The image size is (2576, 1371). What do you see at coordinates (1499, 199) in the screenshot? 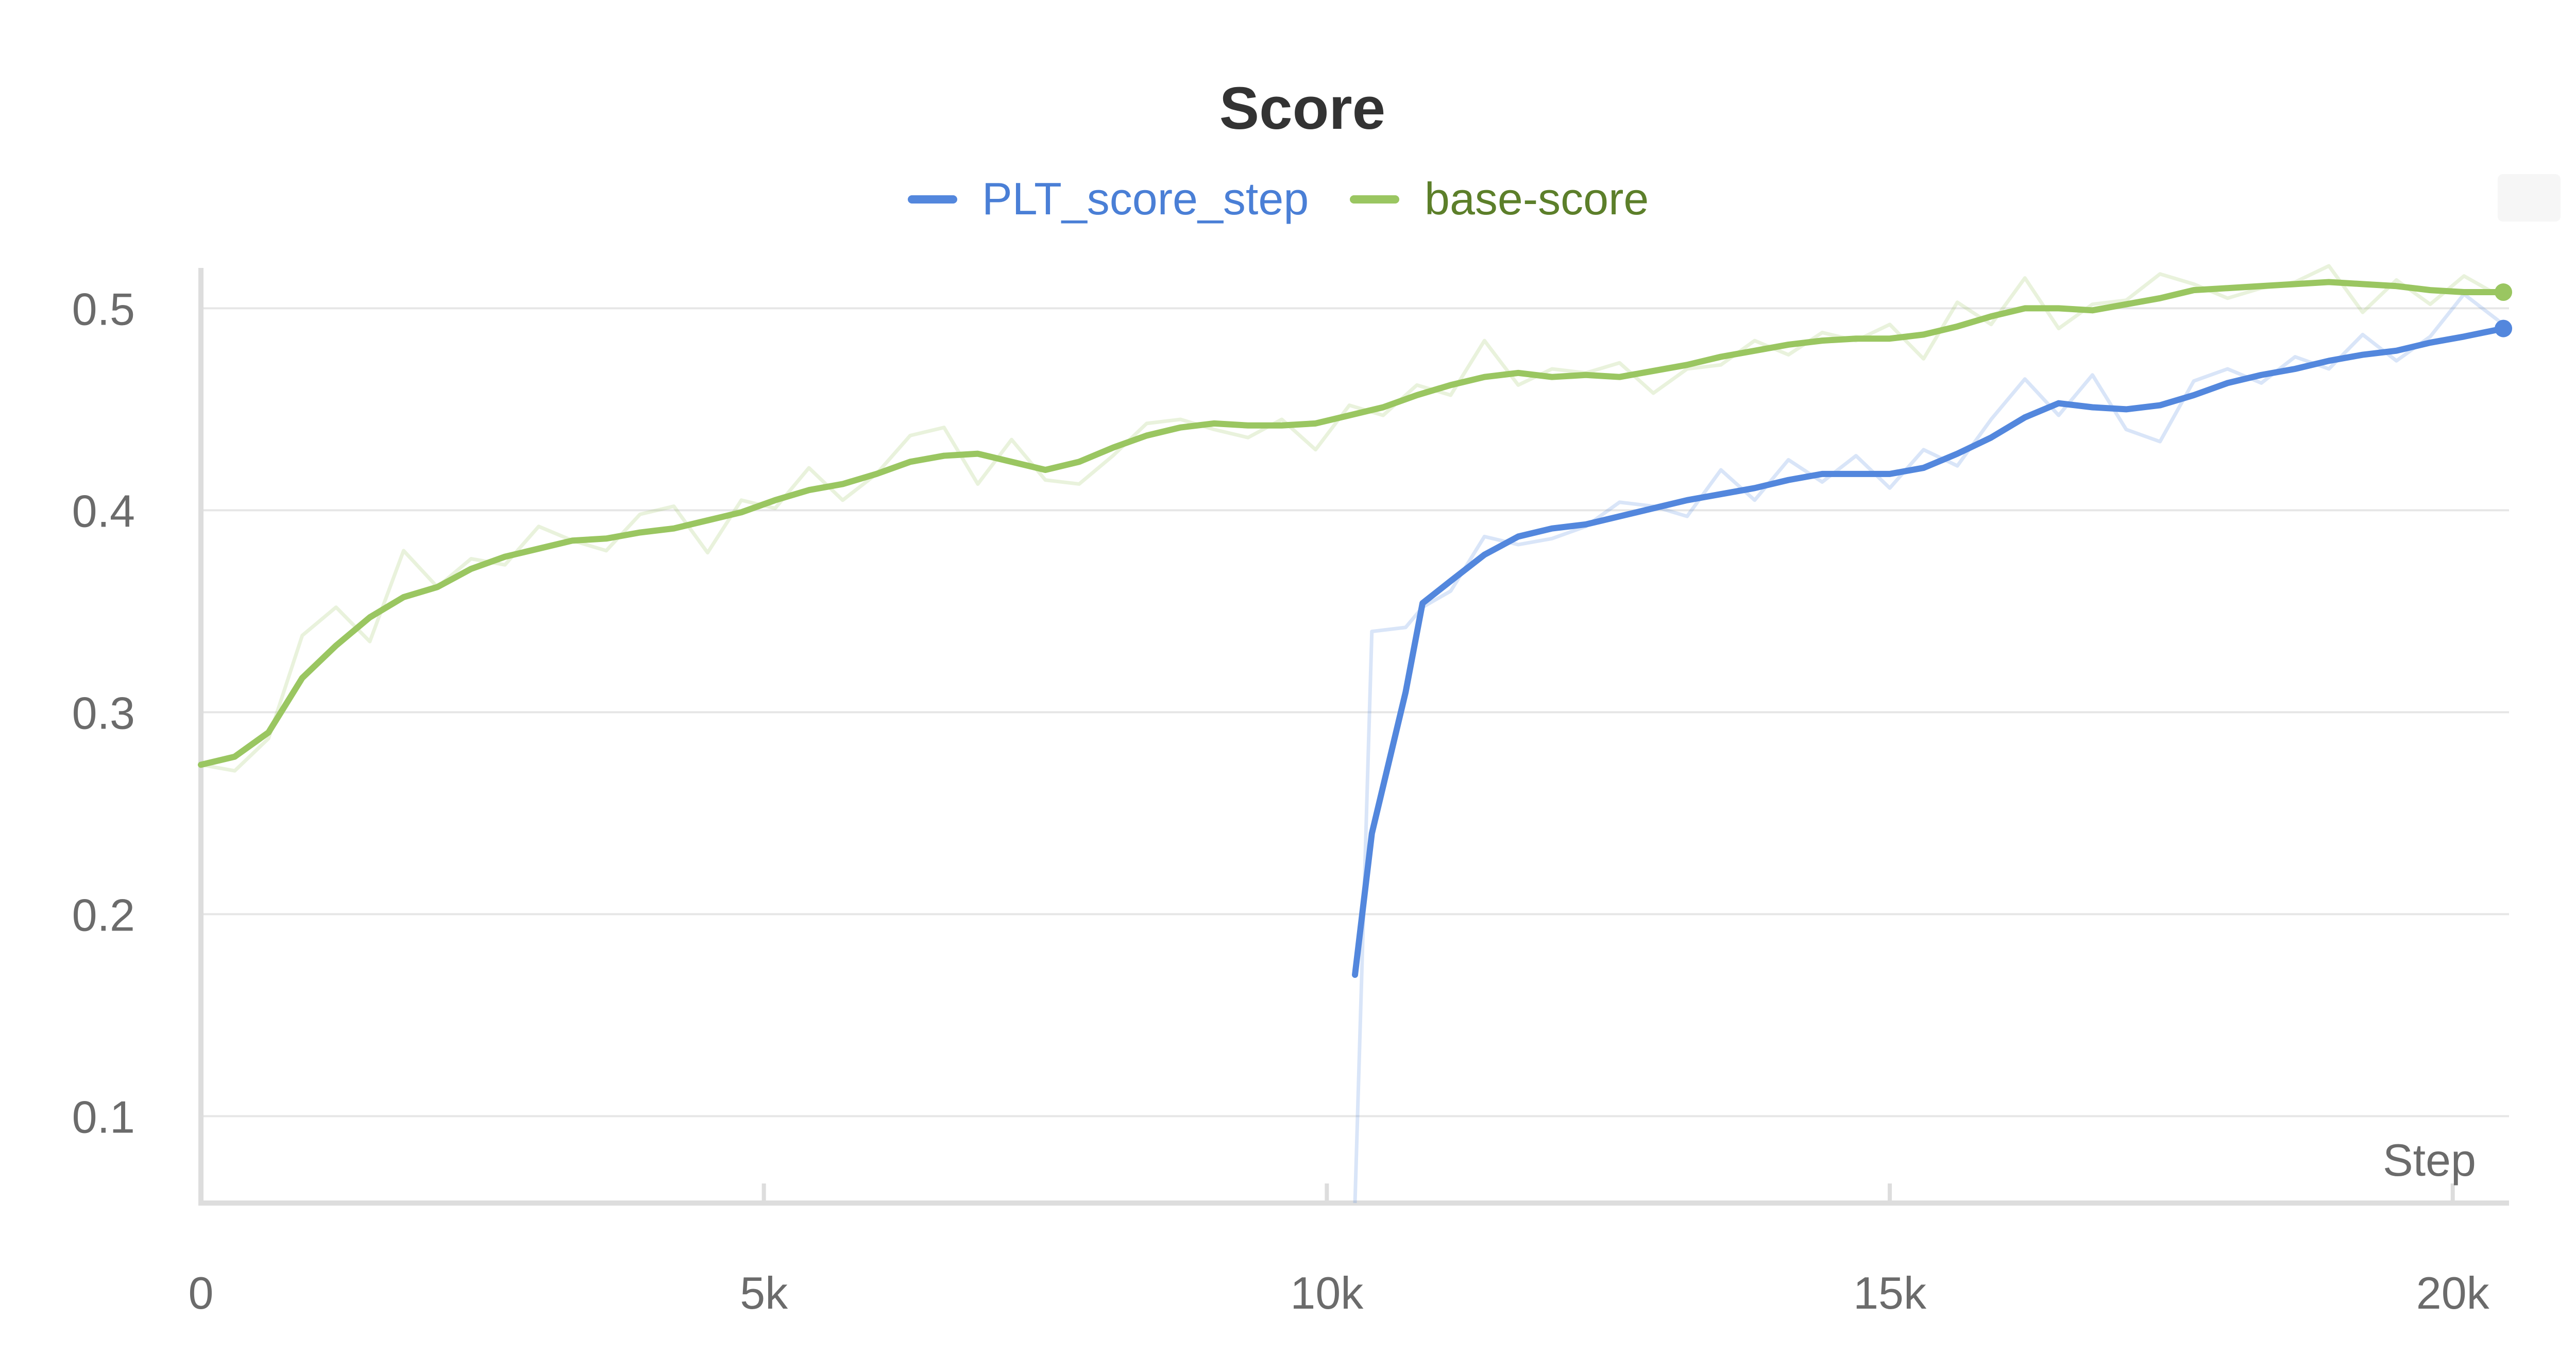
I see `legend-item-base-score: base-score` at bounding box center [1499, 199].